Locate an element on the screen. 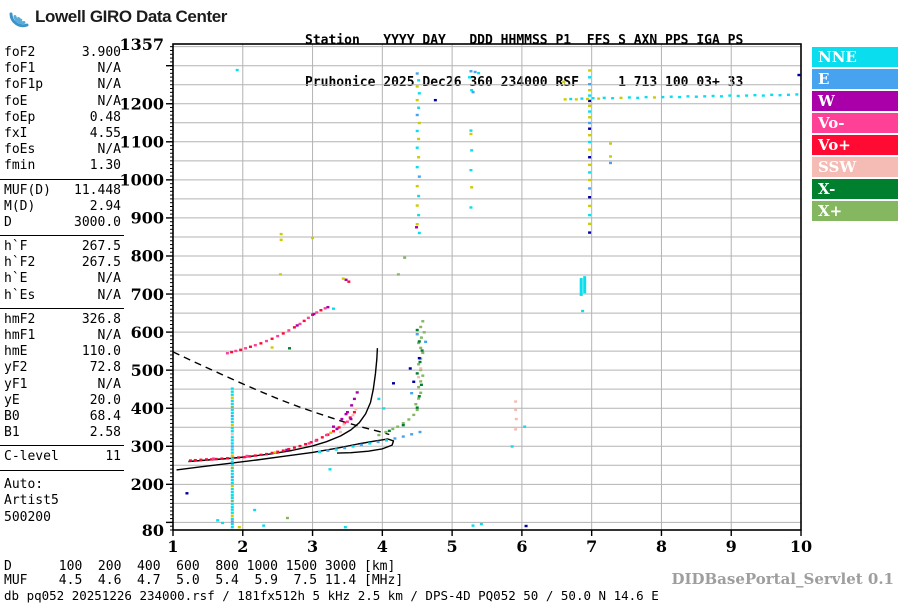 Image resolution: width=900 pixels, height=603 pixels. parameter-row-d: D 3000.0 is located at coordinates (62, 223).